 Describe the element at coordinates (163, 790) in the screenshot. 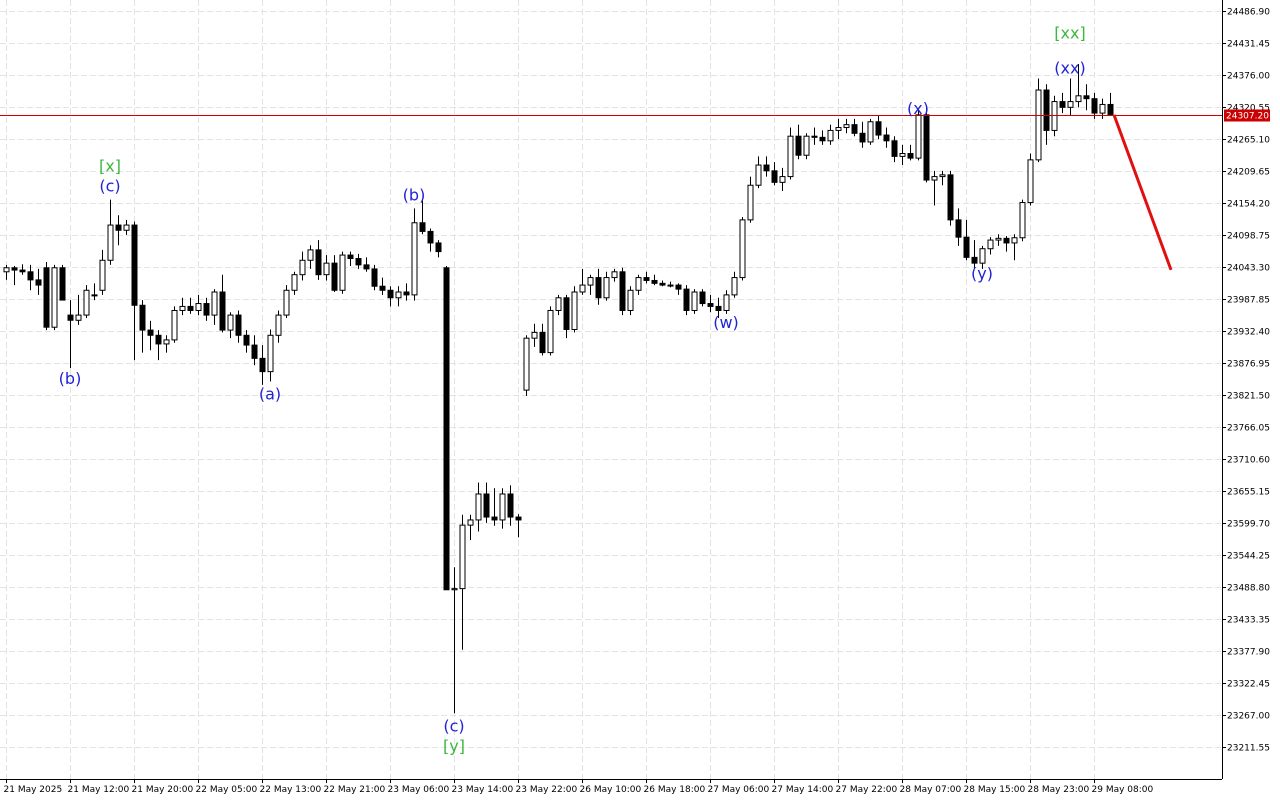

I see `x-tick-label: 21 May 20:00` at that location.